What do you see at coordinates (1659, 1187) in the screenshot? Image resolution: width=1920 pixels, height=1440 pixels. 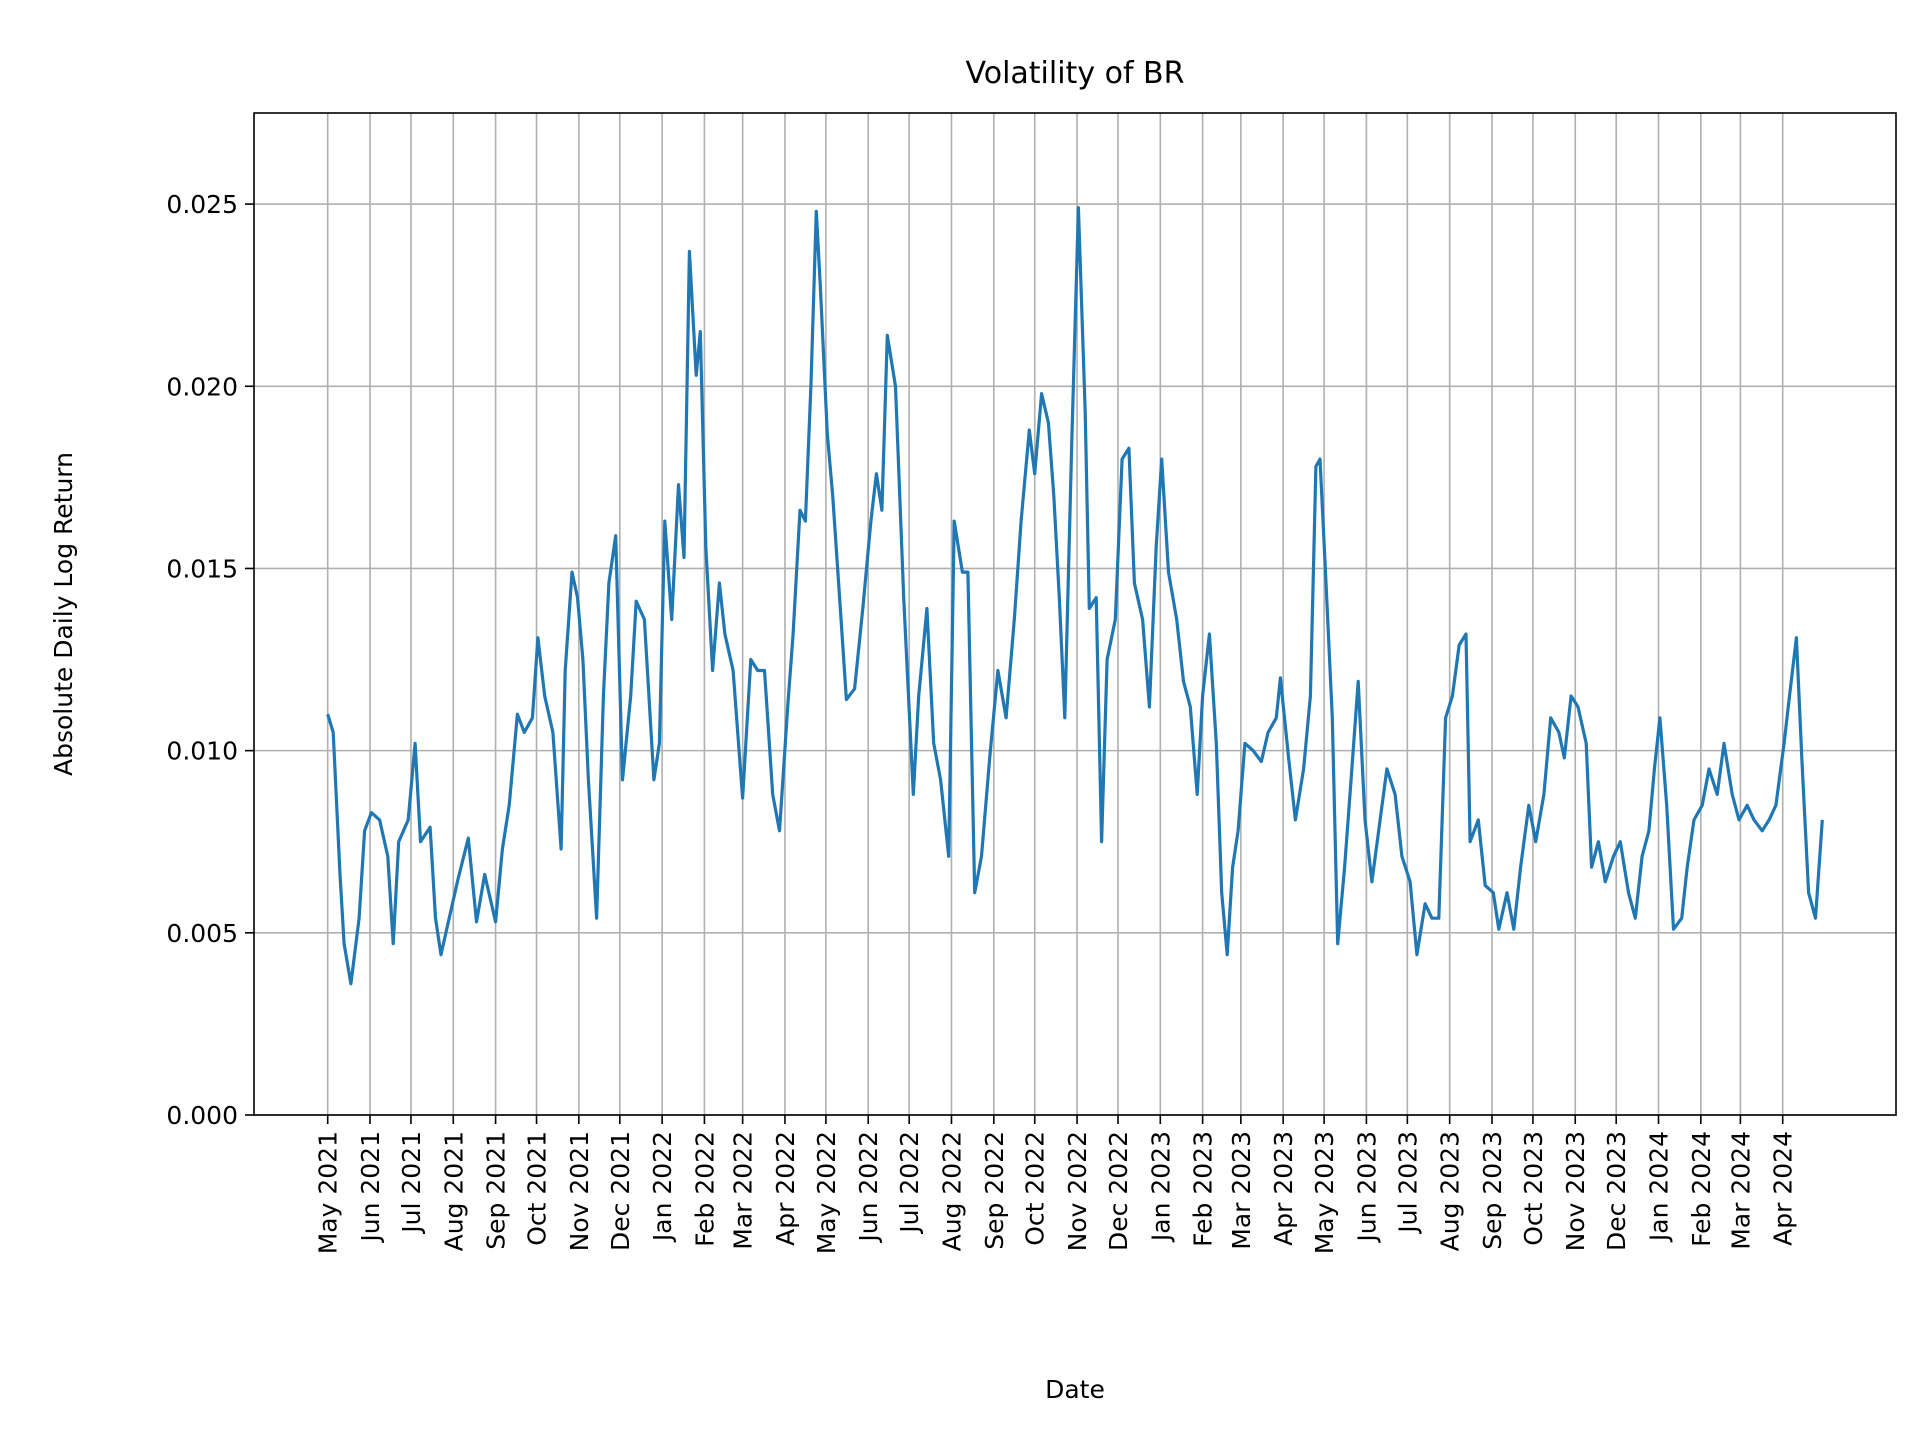 I see `x-tick-label: Jan 2024` at bounding box center [1659, 1187].